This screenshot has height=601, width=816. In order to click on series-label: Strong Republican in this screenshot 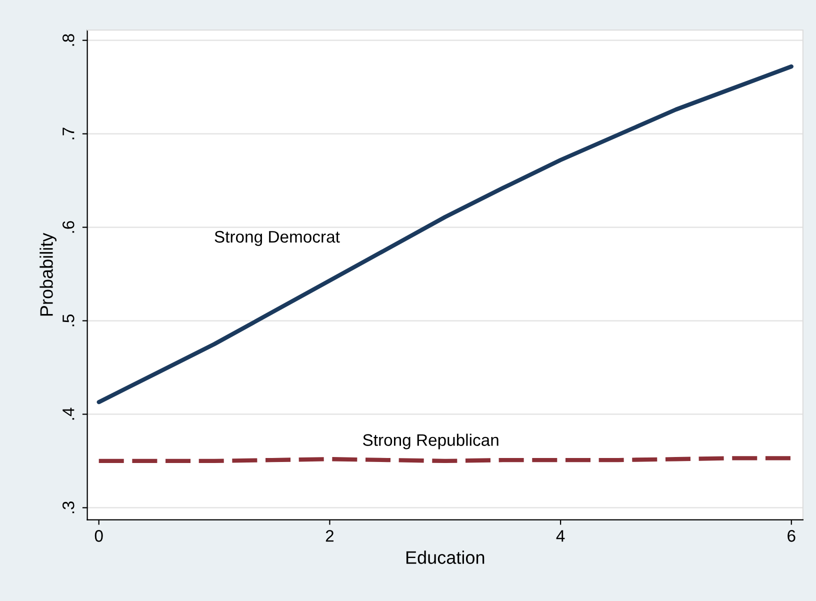, I will do `click(430, 442)`.